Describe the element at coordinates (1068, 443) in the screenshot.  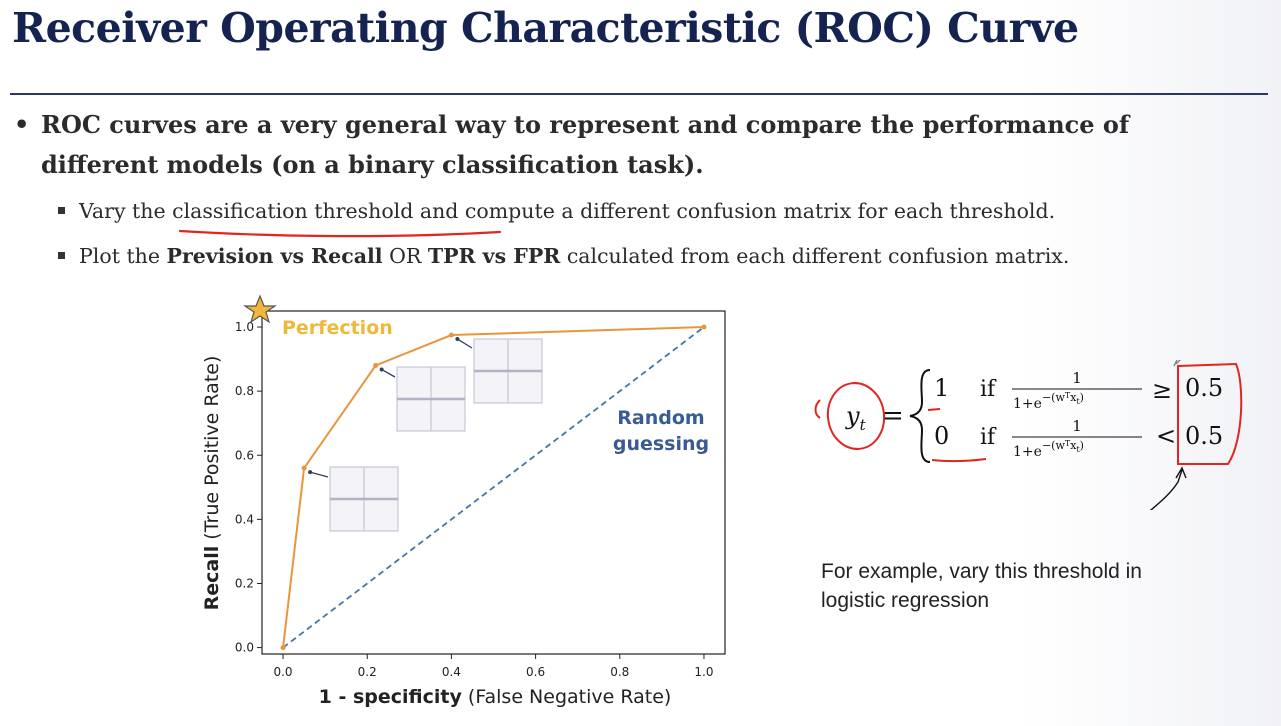
I see `case0-exp-sup: T` at that location.